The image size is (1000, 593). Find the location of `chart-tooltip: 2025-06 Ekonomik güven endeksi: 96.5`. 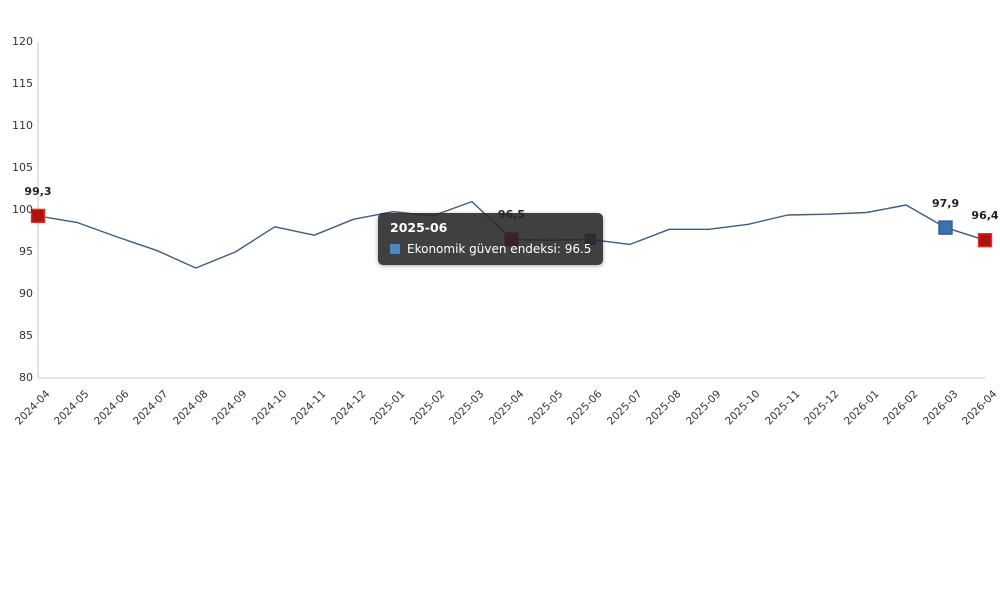

chart-tooltip: 2025-06 Ekonomik güven endeksi: 96.5 is located at coordinates (491, 239).